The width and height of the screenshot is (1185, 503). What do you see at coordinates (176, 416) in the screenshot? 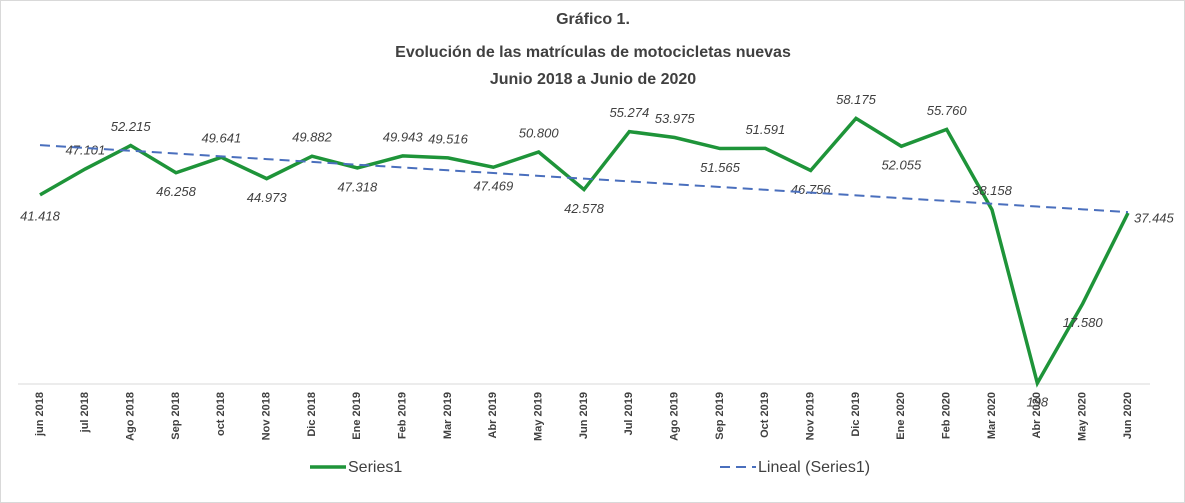
I see `x-tick-label: Sep 2018` at bounding box center [176, 416].